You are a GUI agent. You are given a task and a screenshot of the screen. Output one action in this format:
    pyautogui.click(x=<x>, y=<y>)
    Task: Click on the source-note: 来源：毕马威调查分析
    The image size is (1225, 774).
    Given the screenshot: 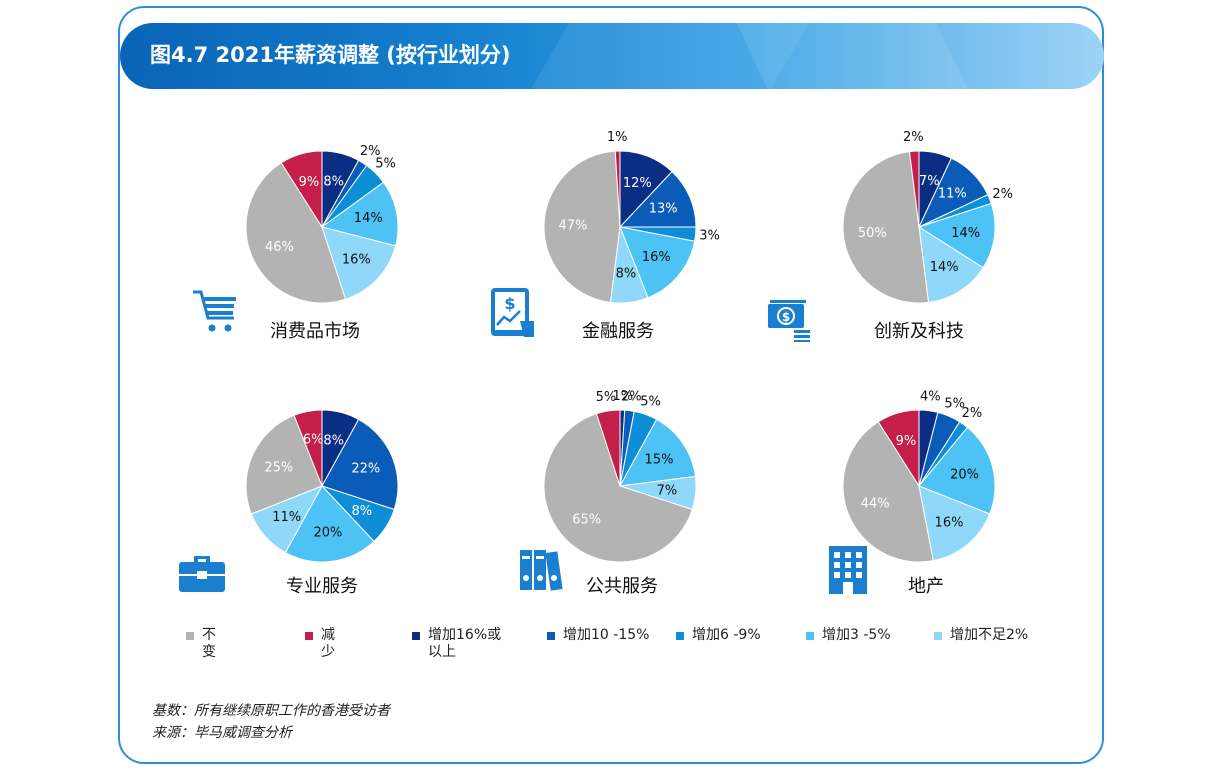 What is the action you would take?
    pyautogui.click(x=222, y=733)
    